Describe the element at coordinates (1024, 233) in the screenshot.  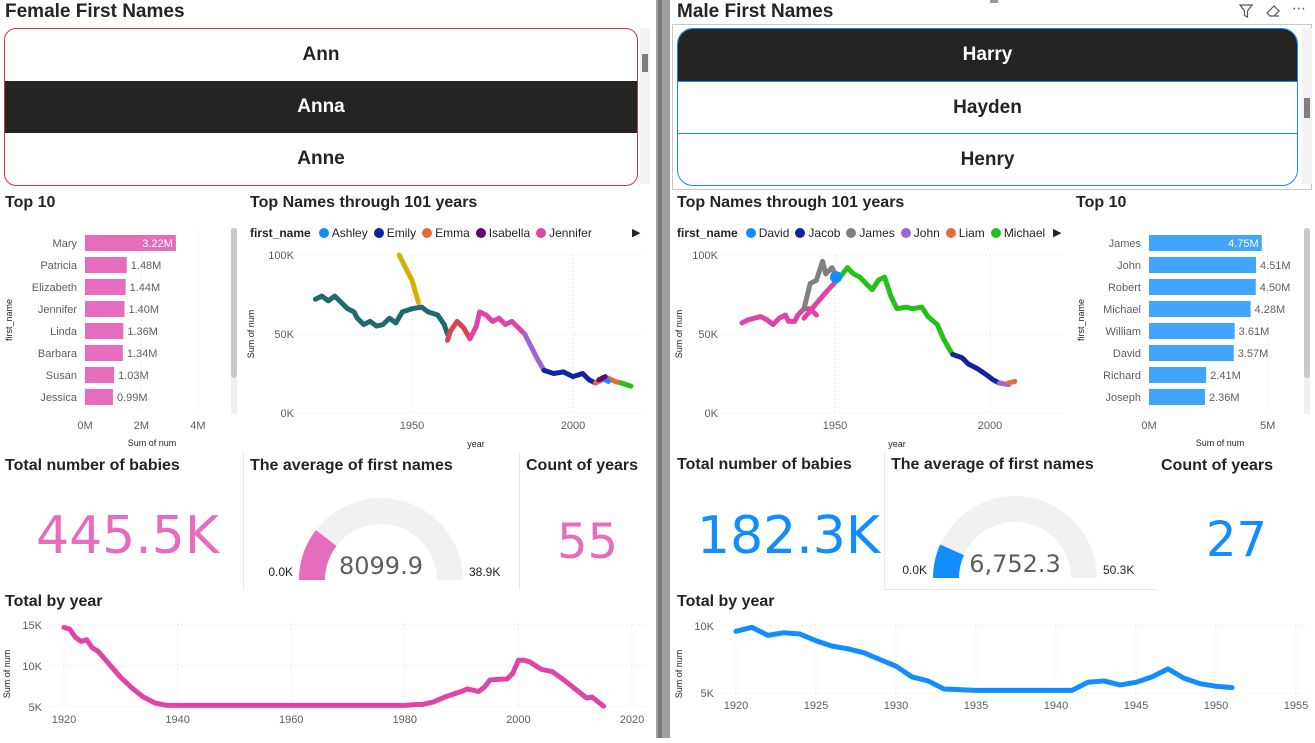
I see `legend-item-michael: Michael` at that location.